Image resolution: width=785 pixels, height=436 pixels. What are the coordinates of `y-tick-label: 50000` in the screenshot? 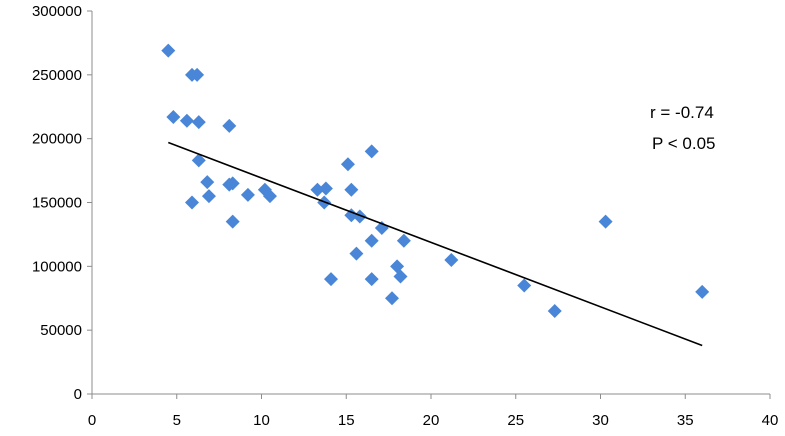 It's located at (61, 330).